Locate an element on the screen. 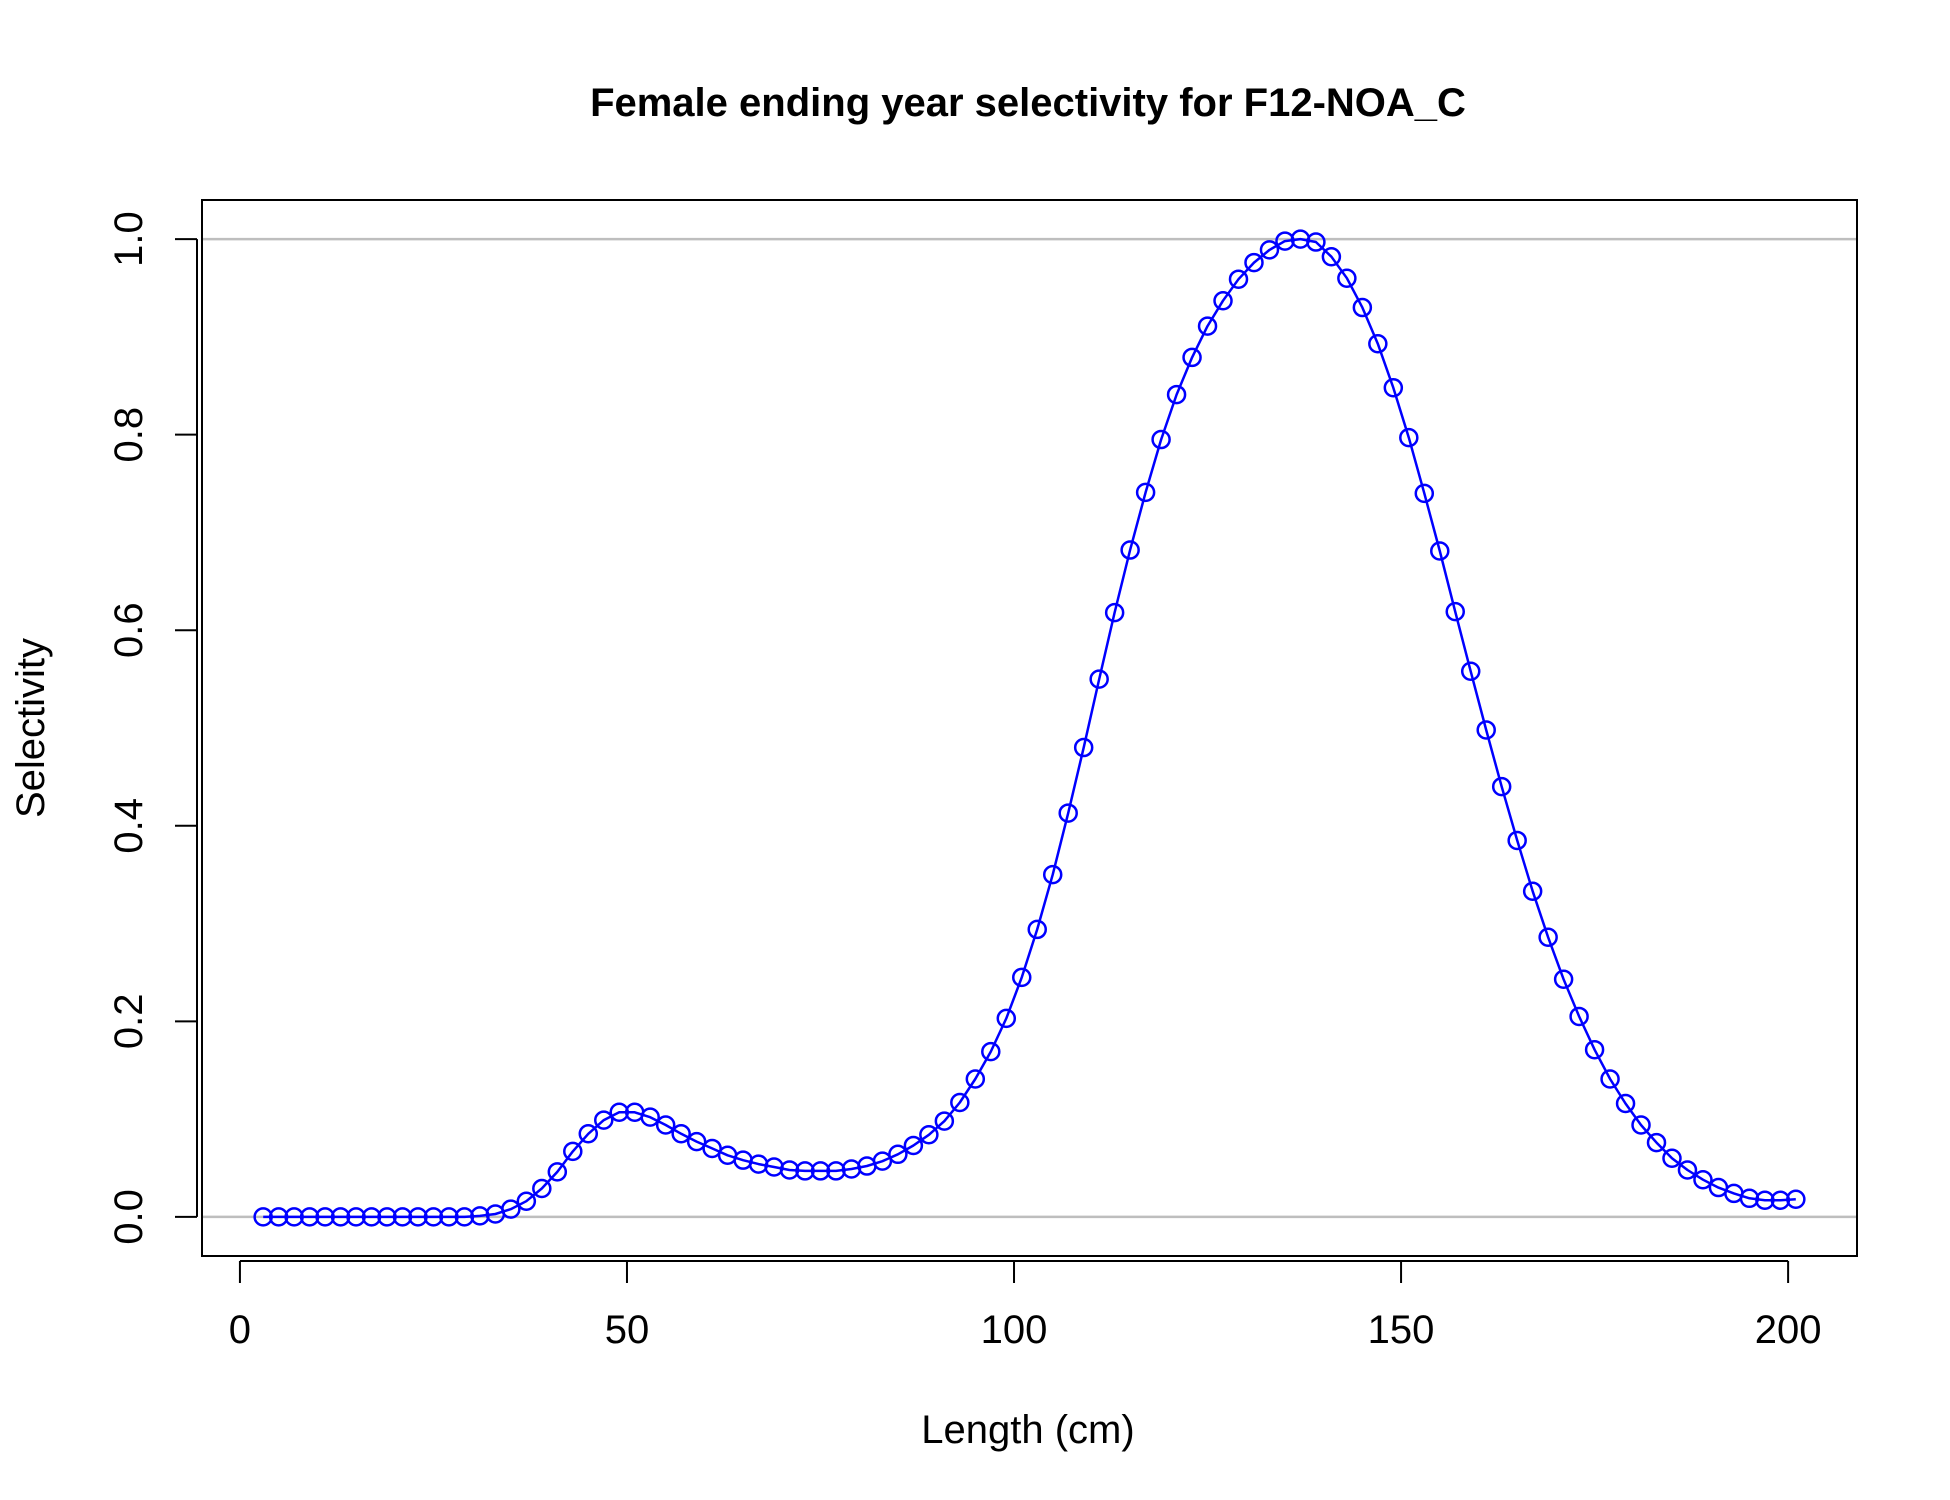  y-tick-label: 0.6 is located at coordinates (129, 630).